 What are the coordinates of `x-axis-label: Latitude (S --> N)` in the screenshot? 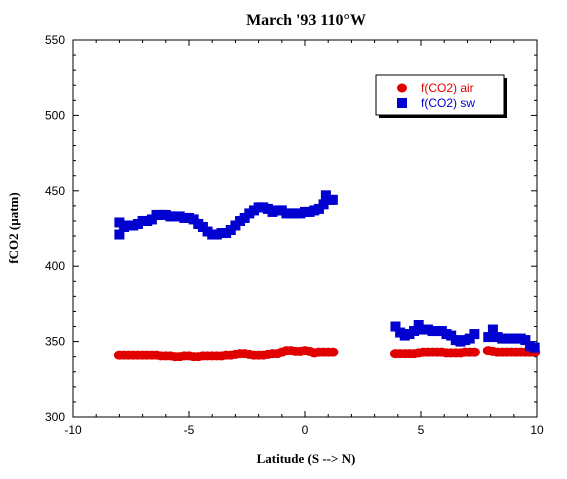 It's located at (306, 458).